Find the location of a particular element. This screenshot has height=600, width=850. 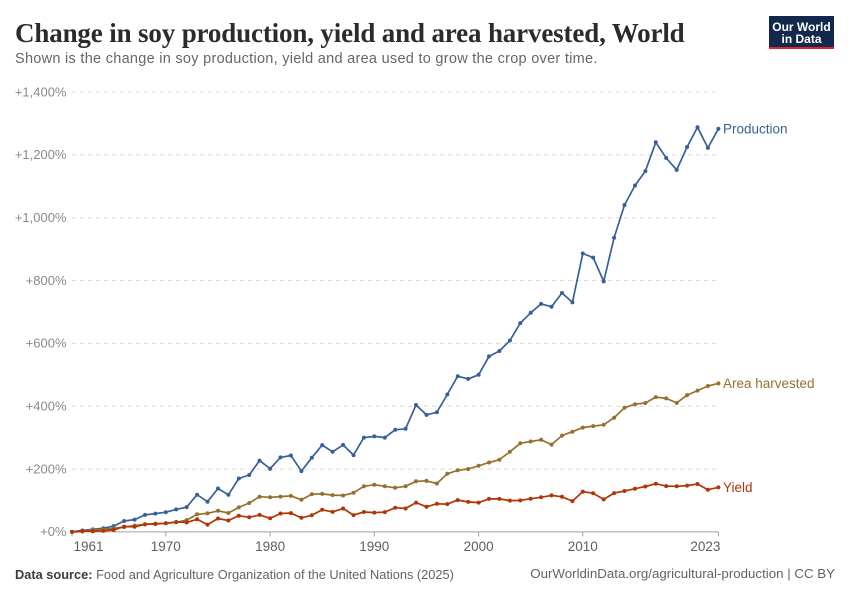

svg-text: 1990 is located at coordinates (374, 546).